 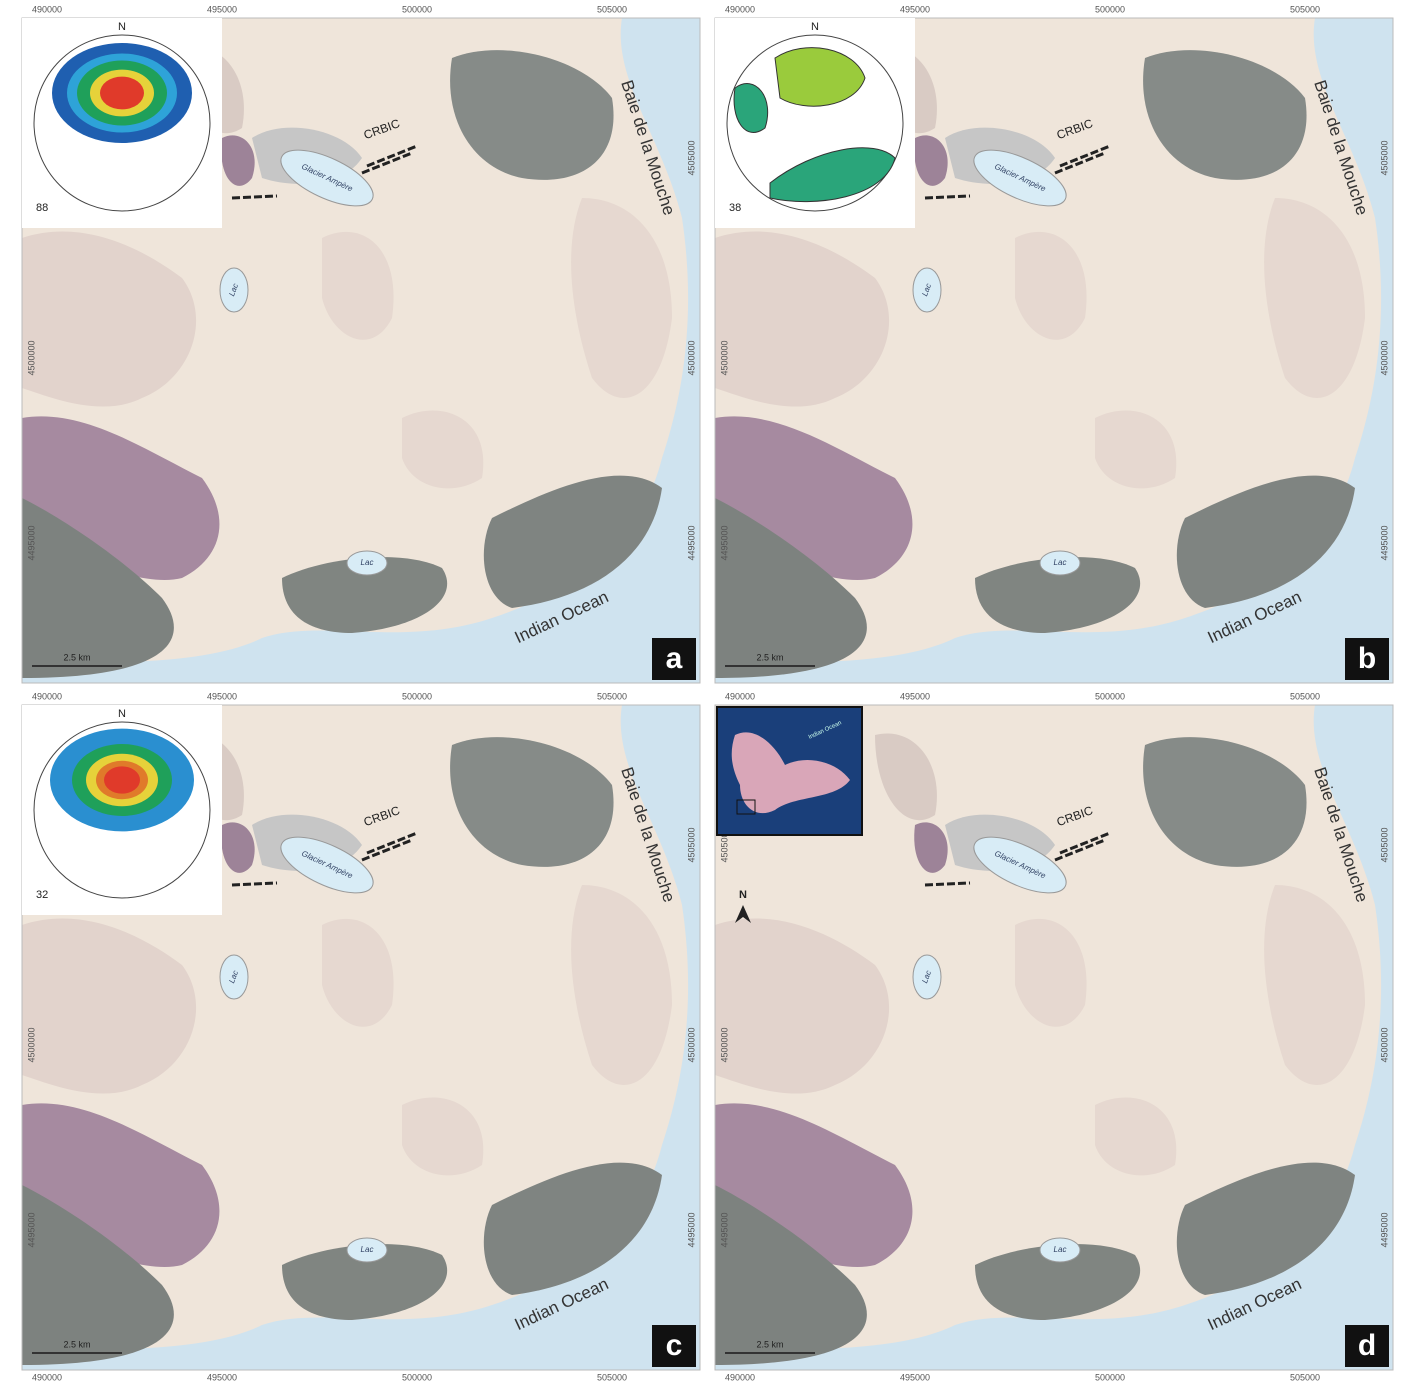 What do you see at coordinates (790, 773) in the screenshot?
I see `inset-island` at bounding box center [790, 773].